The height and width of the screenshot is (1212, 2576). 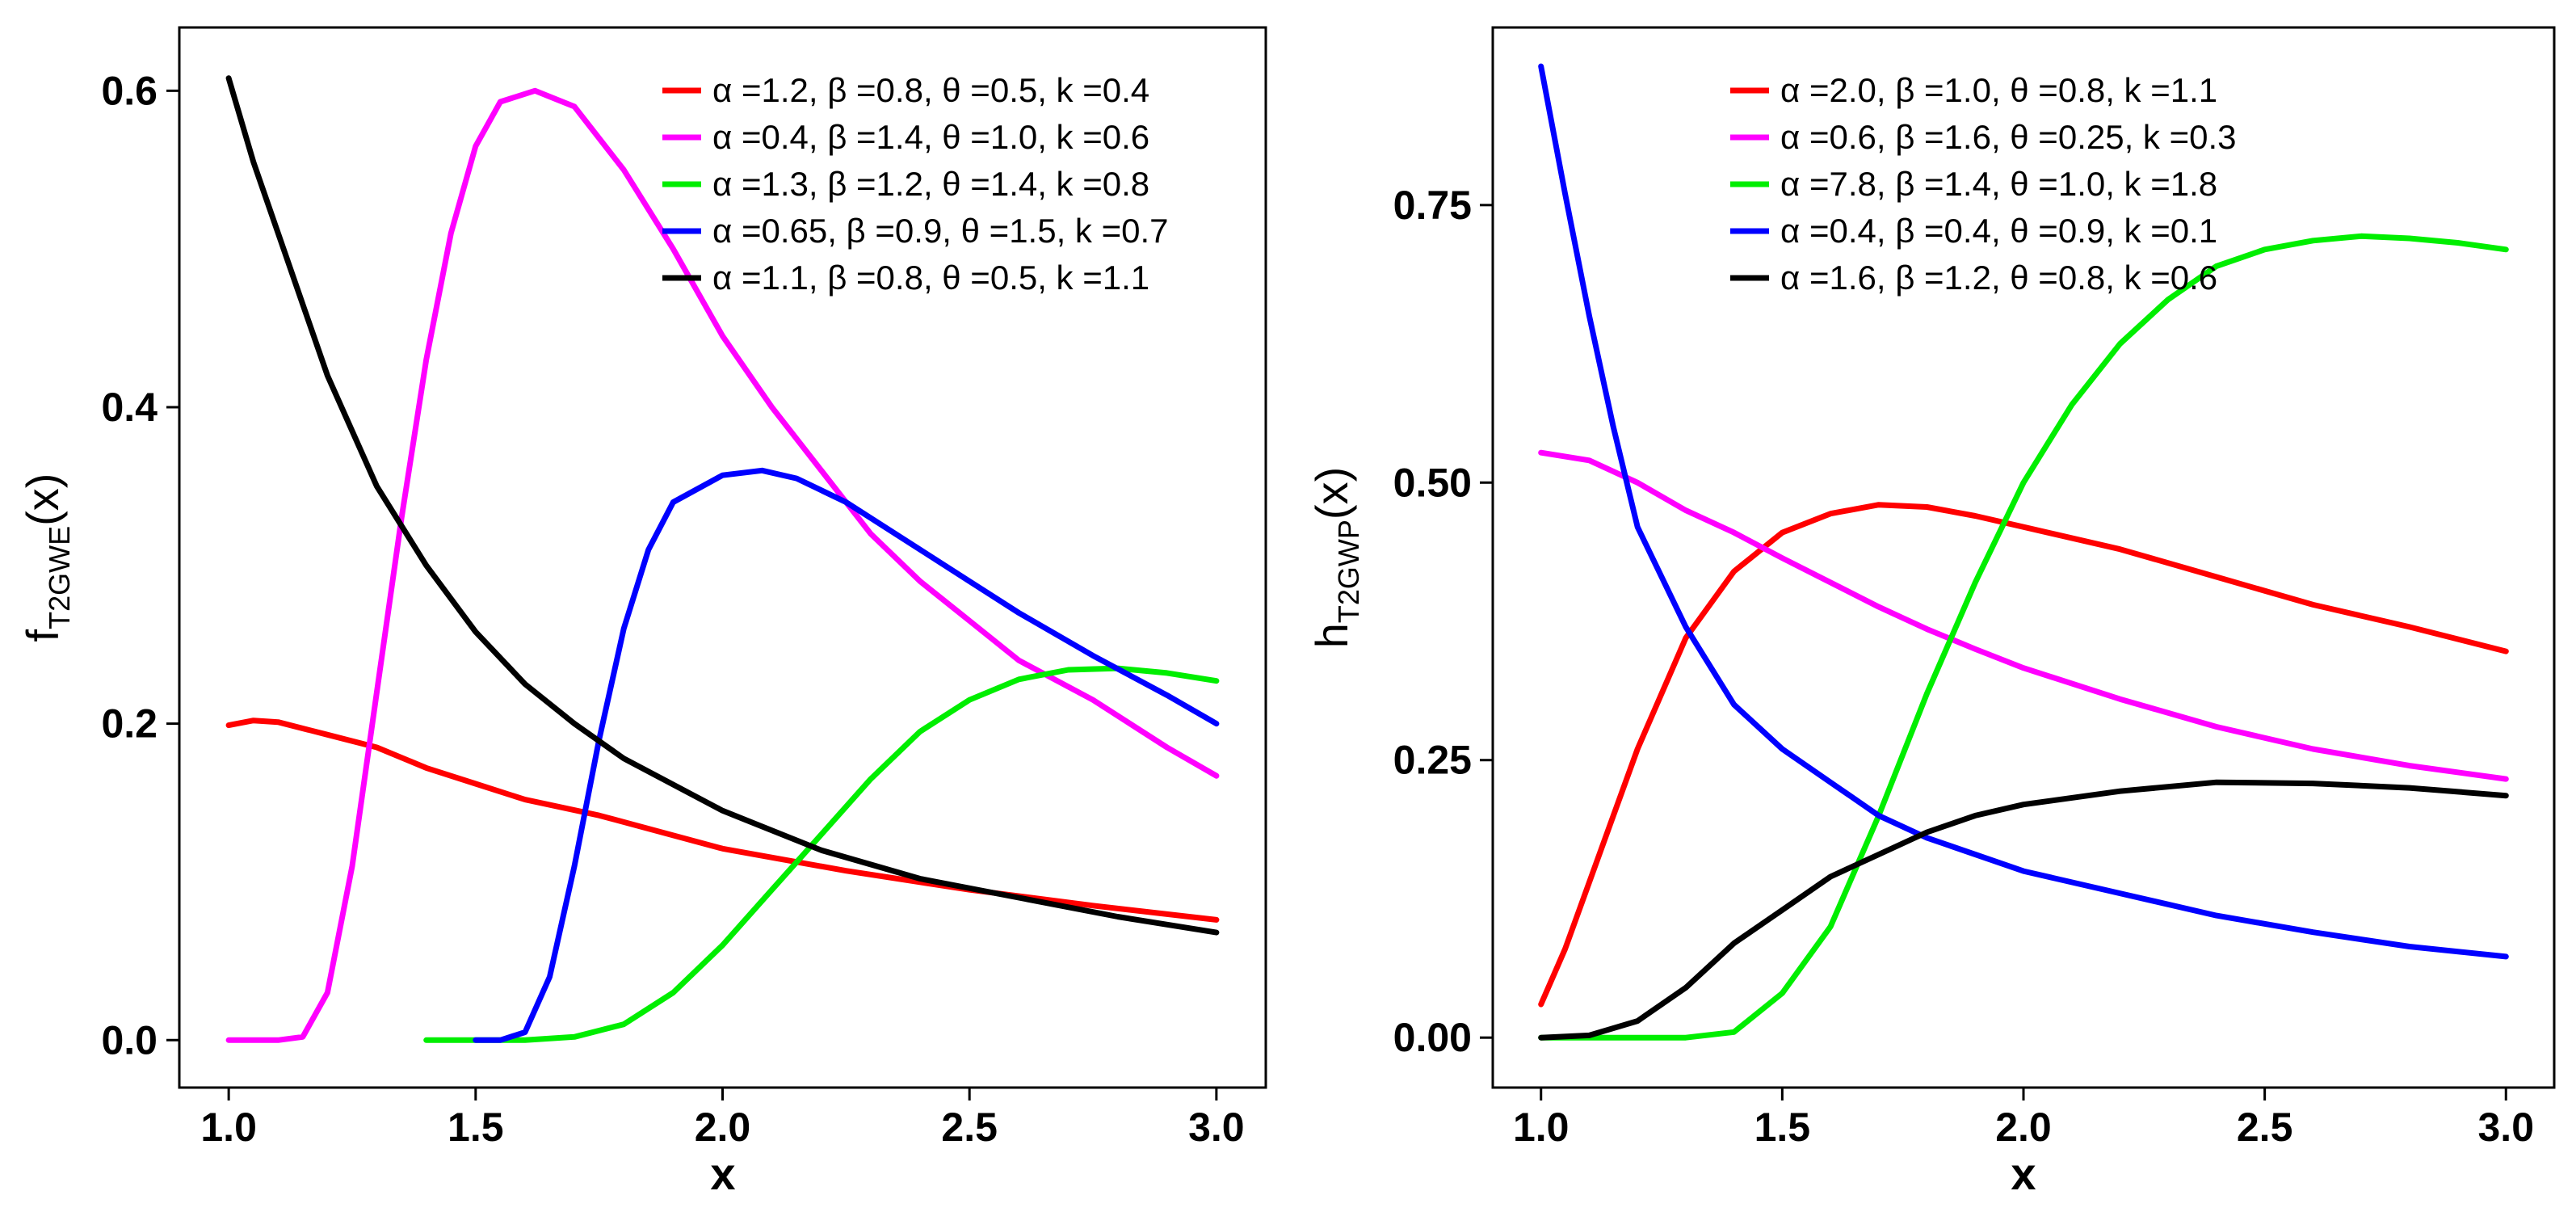 I want to click on left-y-axis-title: fT2GWE(x), so click(x=46, y=557).